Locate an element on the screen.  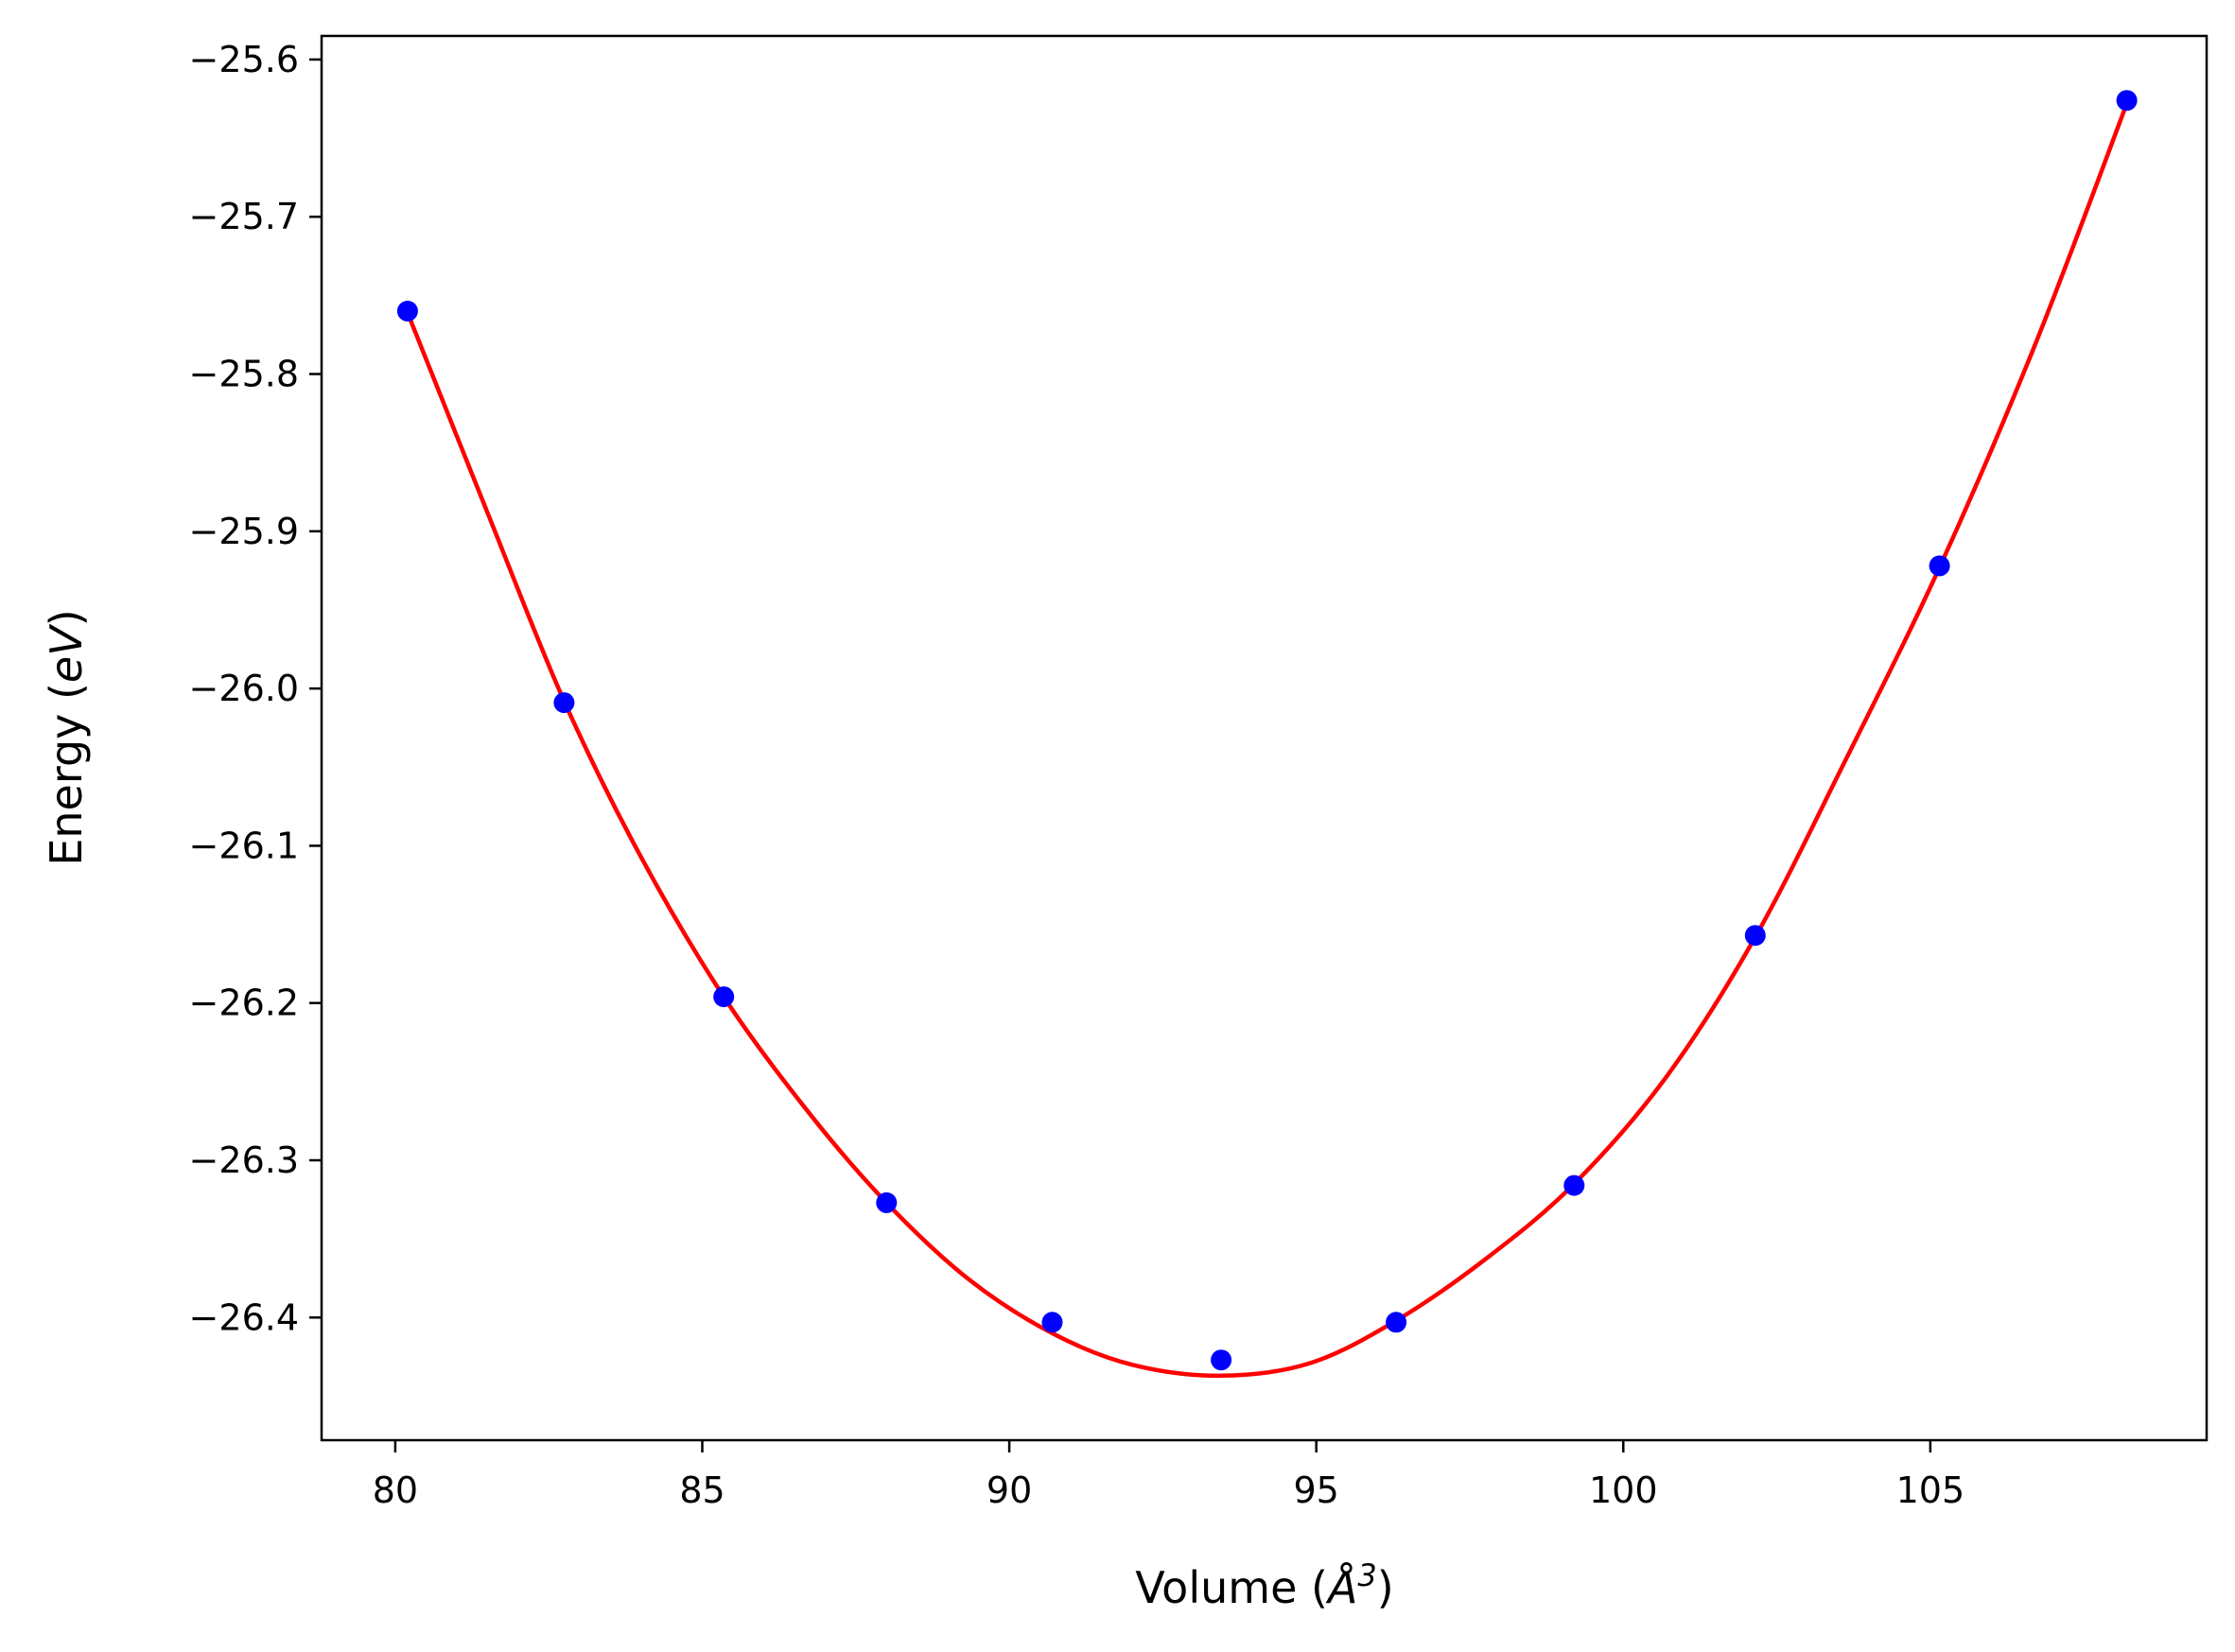
y-tick-label: −26.4 is located at coordinates (244, 1317).